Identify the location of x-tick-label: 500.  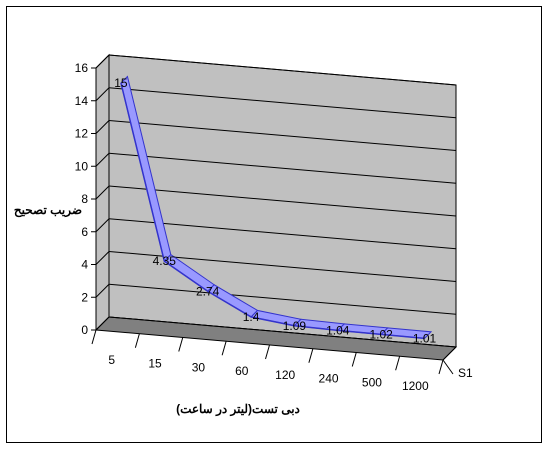
(372, 382).